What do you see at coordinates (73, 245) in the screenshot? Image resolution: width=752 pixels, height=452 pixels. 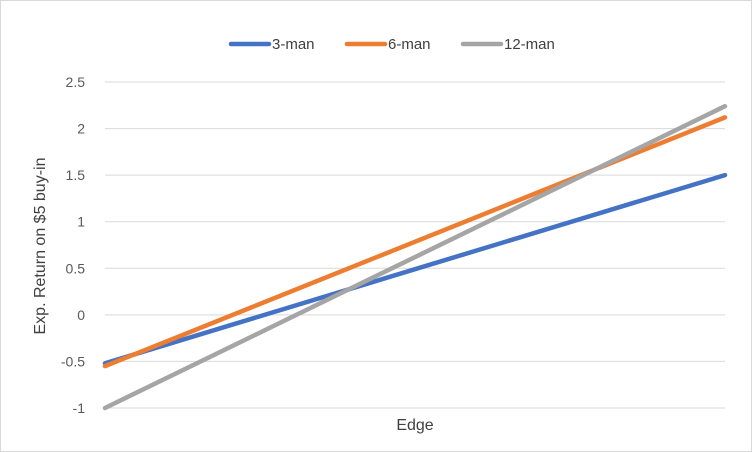 I see `y-tick-labels: -1 -0.5 0 0.5 1 1.5 2 2.5` at bounding box center [73, 245].